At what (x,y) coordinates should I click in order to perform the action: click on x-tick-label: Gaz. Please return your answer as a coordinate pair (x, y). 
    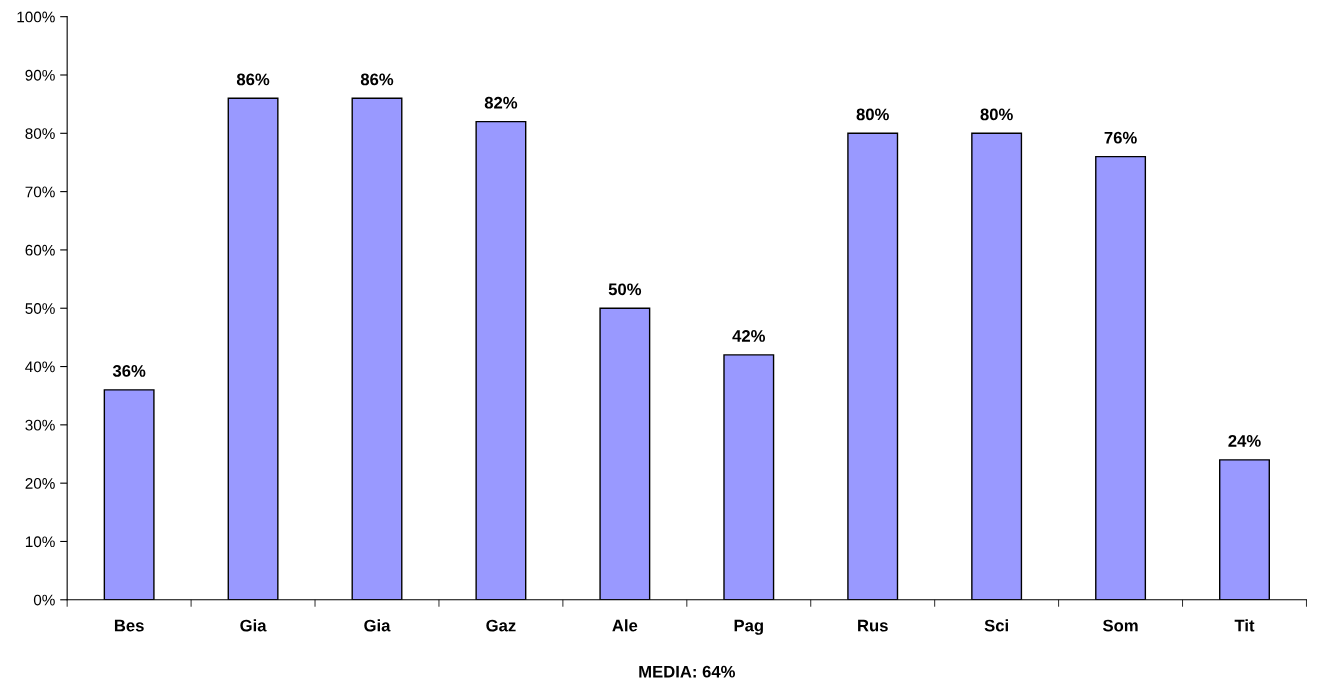
    Looking at the image, I should click on (501, 625).